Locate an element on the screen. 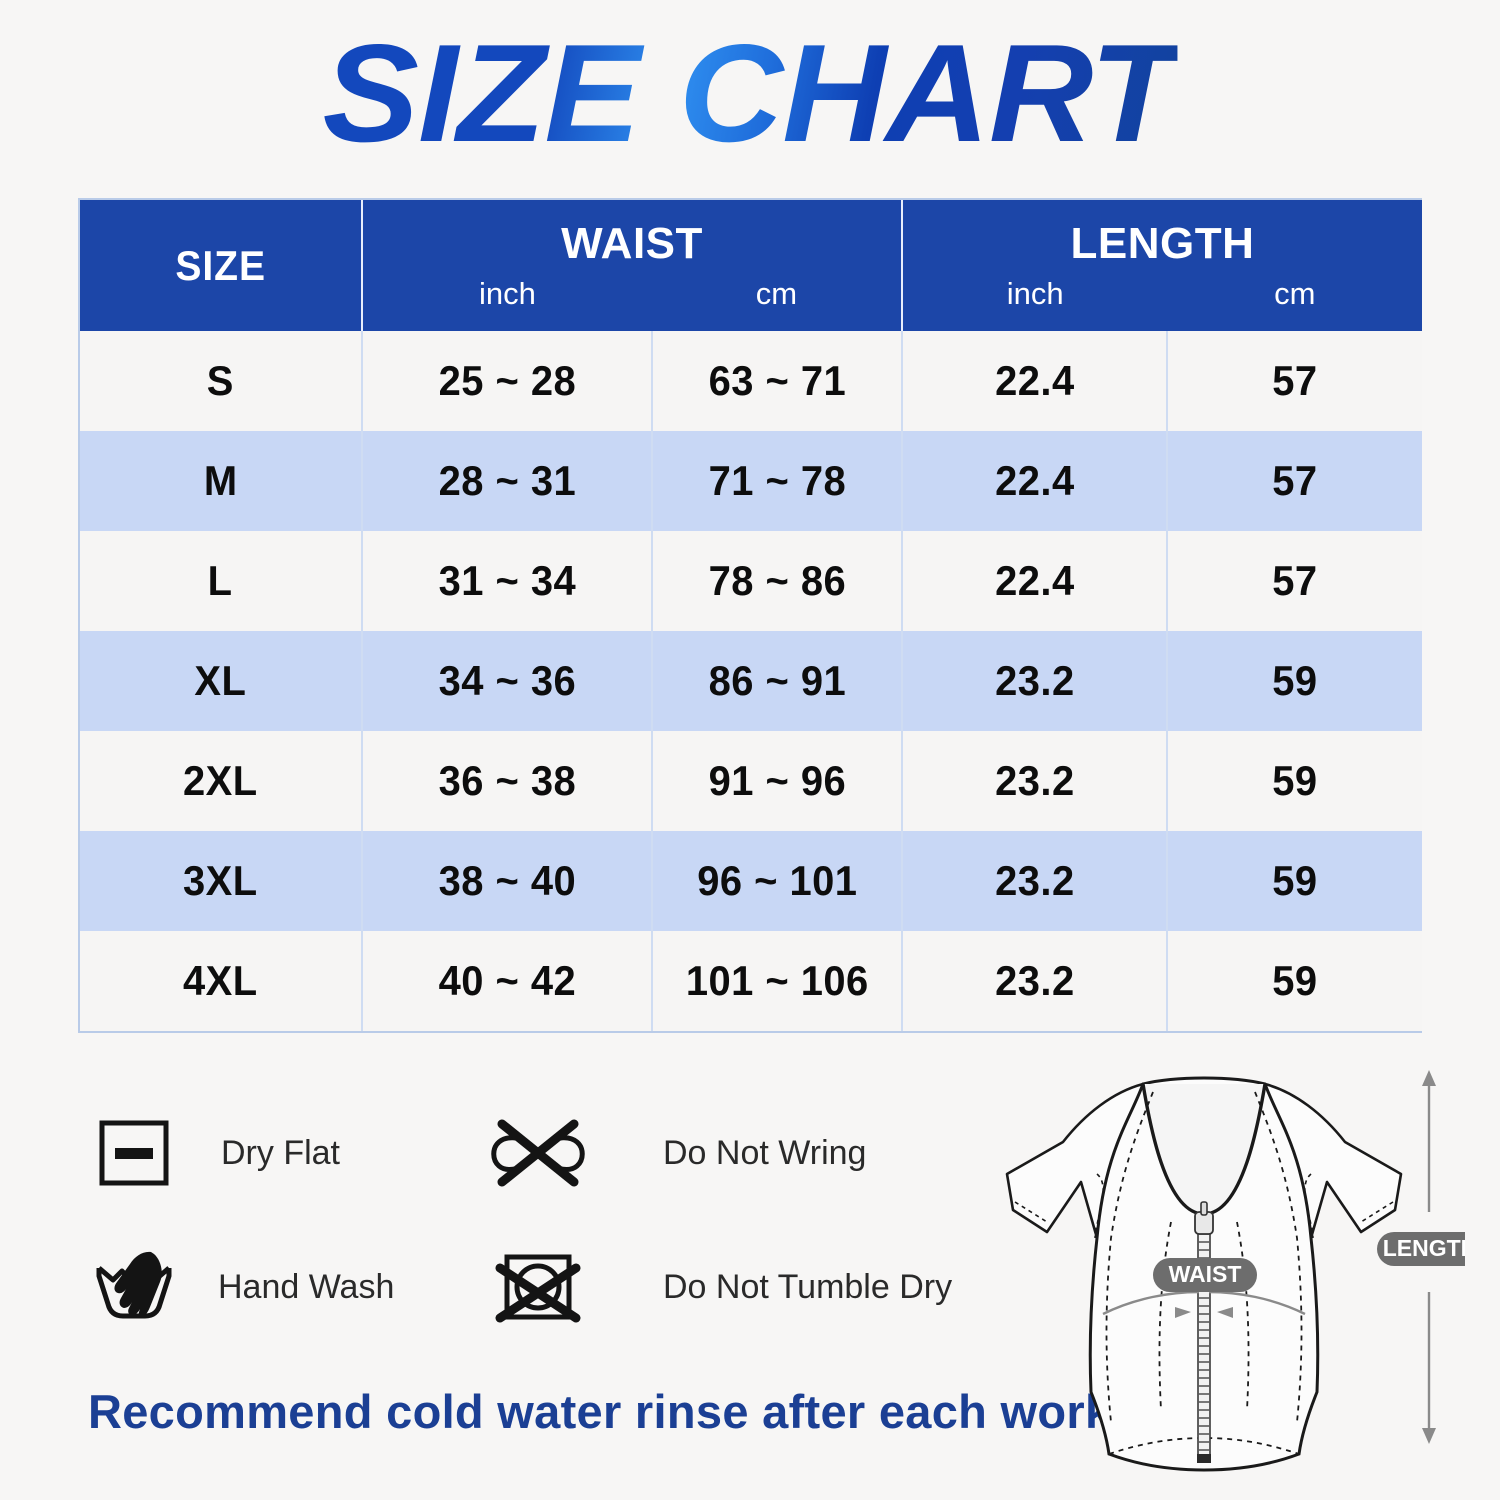  length-measure-arrow is located at coordinates (1429, 1257).